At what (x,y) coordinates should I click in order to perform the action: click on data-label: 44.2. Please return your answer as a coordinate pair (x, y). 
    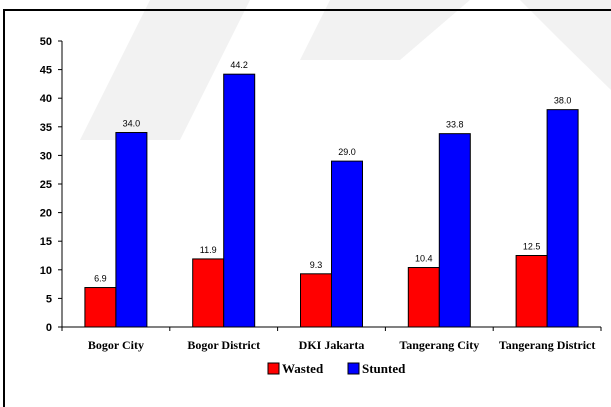
    Looking at the image, I should click on (239, 65).